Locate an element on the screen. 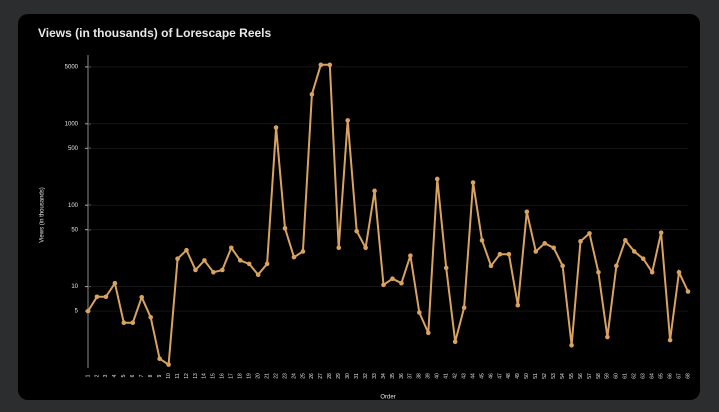 The height and width of the screenshot is (412, 719). x-tick-label: 52 is located at coordinates (545, 376).